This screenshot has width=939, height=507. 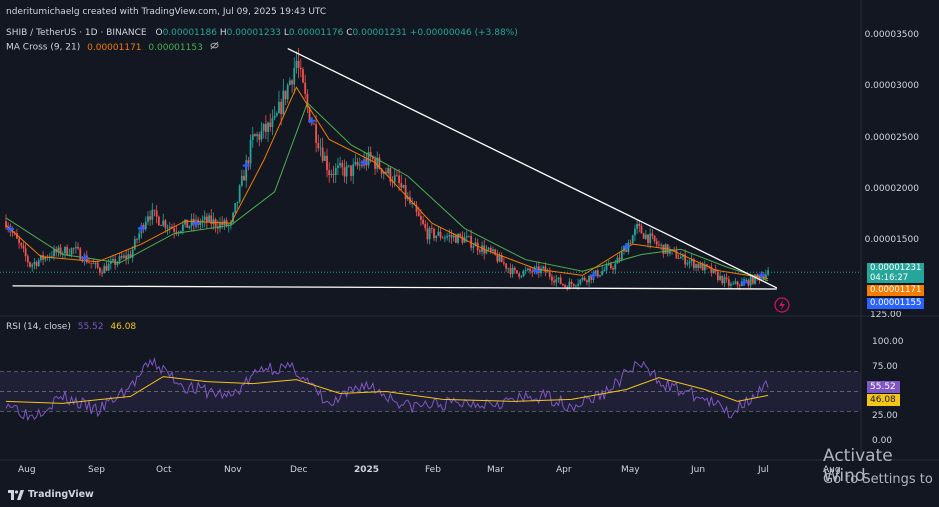 What do you see at coordinates (123, 327) in the screenshot?
I see `rsi-ma-value: 46.08` at bounding box center [123, 327].